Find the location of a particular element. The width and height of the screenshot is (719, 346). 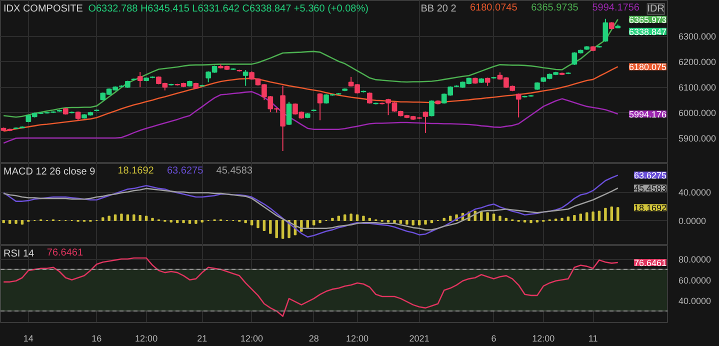

annotation: 18.1692 is located at coordinates (136, 171).